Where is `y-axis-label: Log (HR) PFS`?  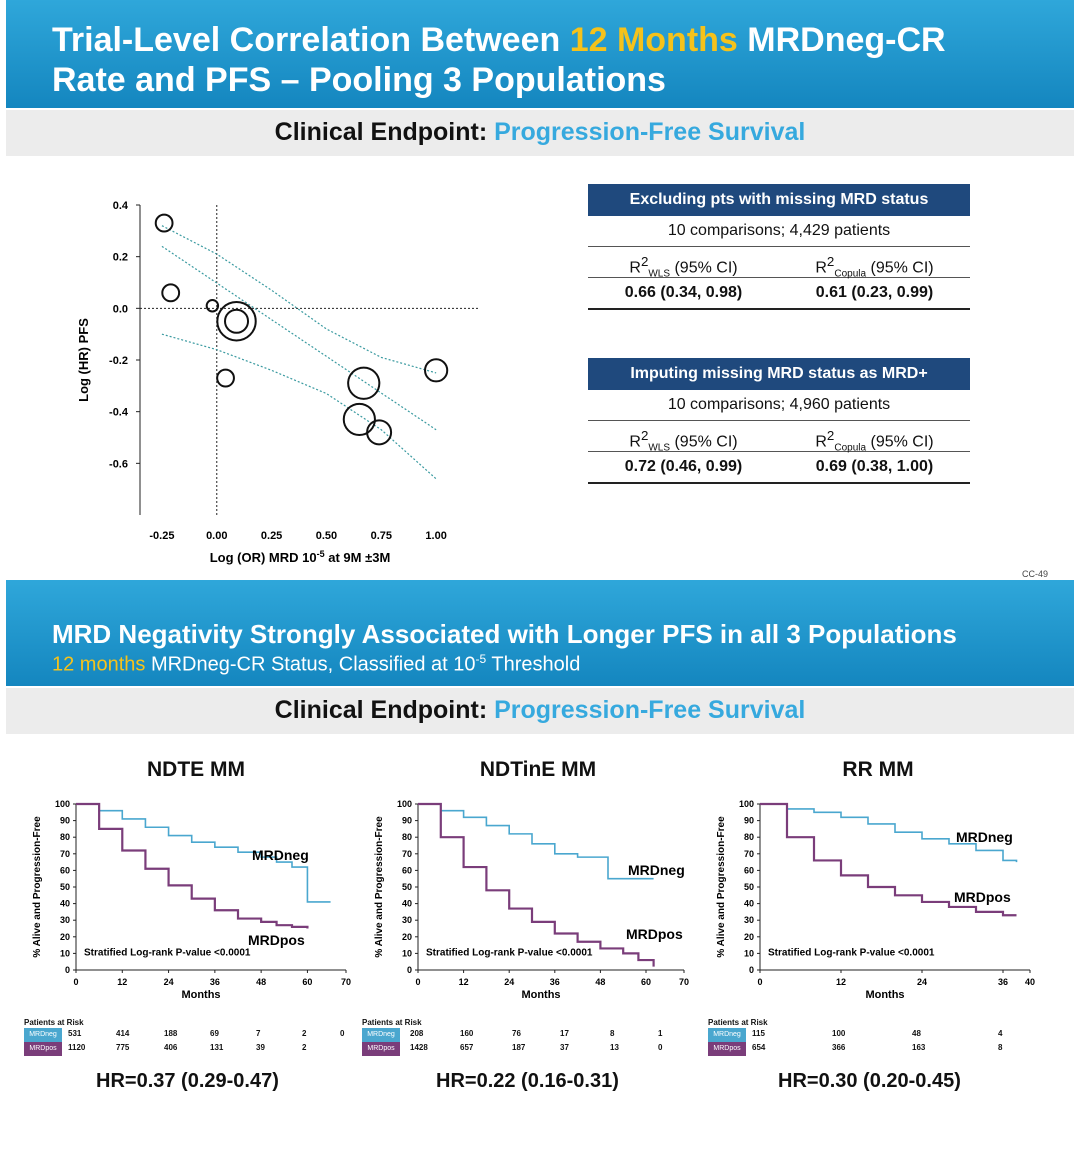
y-axis-label: Log (HR) PFS is located at coordinates (83, 360).